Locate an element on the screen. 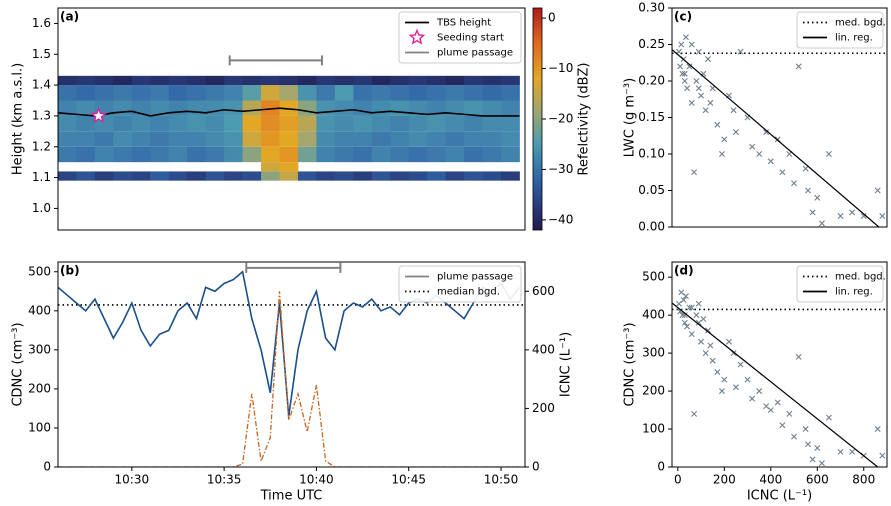 The height and width of the screenshot is (506, 891). y-tick-label: 0.30 is located at coordinates (651, 8).